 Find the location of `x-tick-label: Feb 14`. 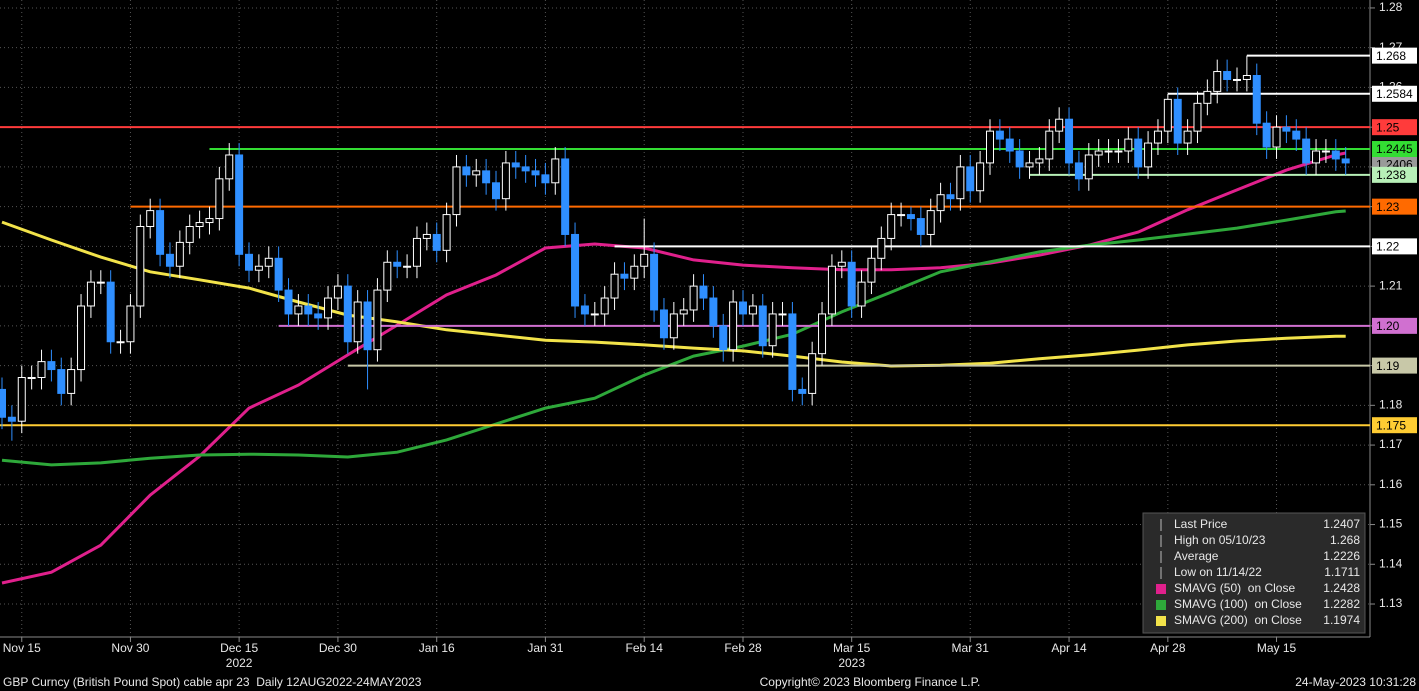

x-tick-label: Feb 14 is located at coordinates (645, 648).